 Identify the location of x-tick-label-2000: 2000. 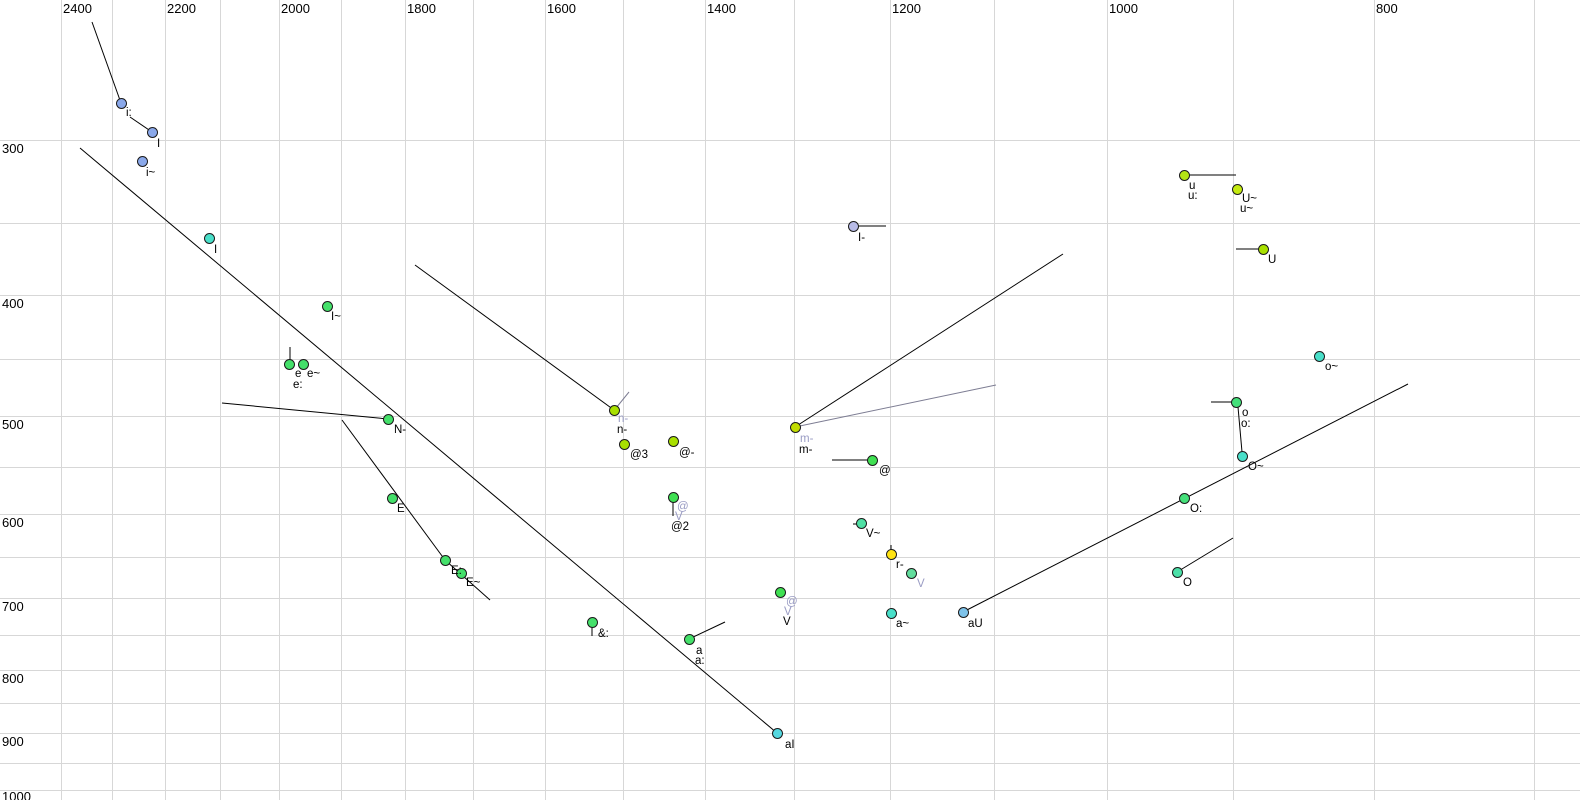
(295, 8).